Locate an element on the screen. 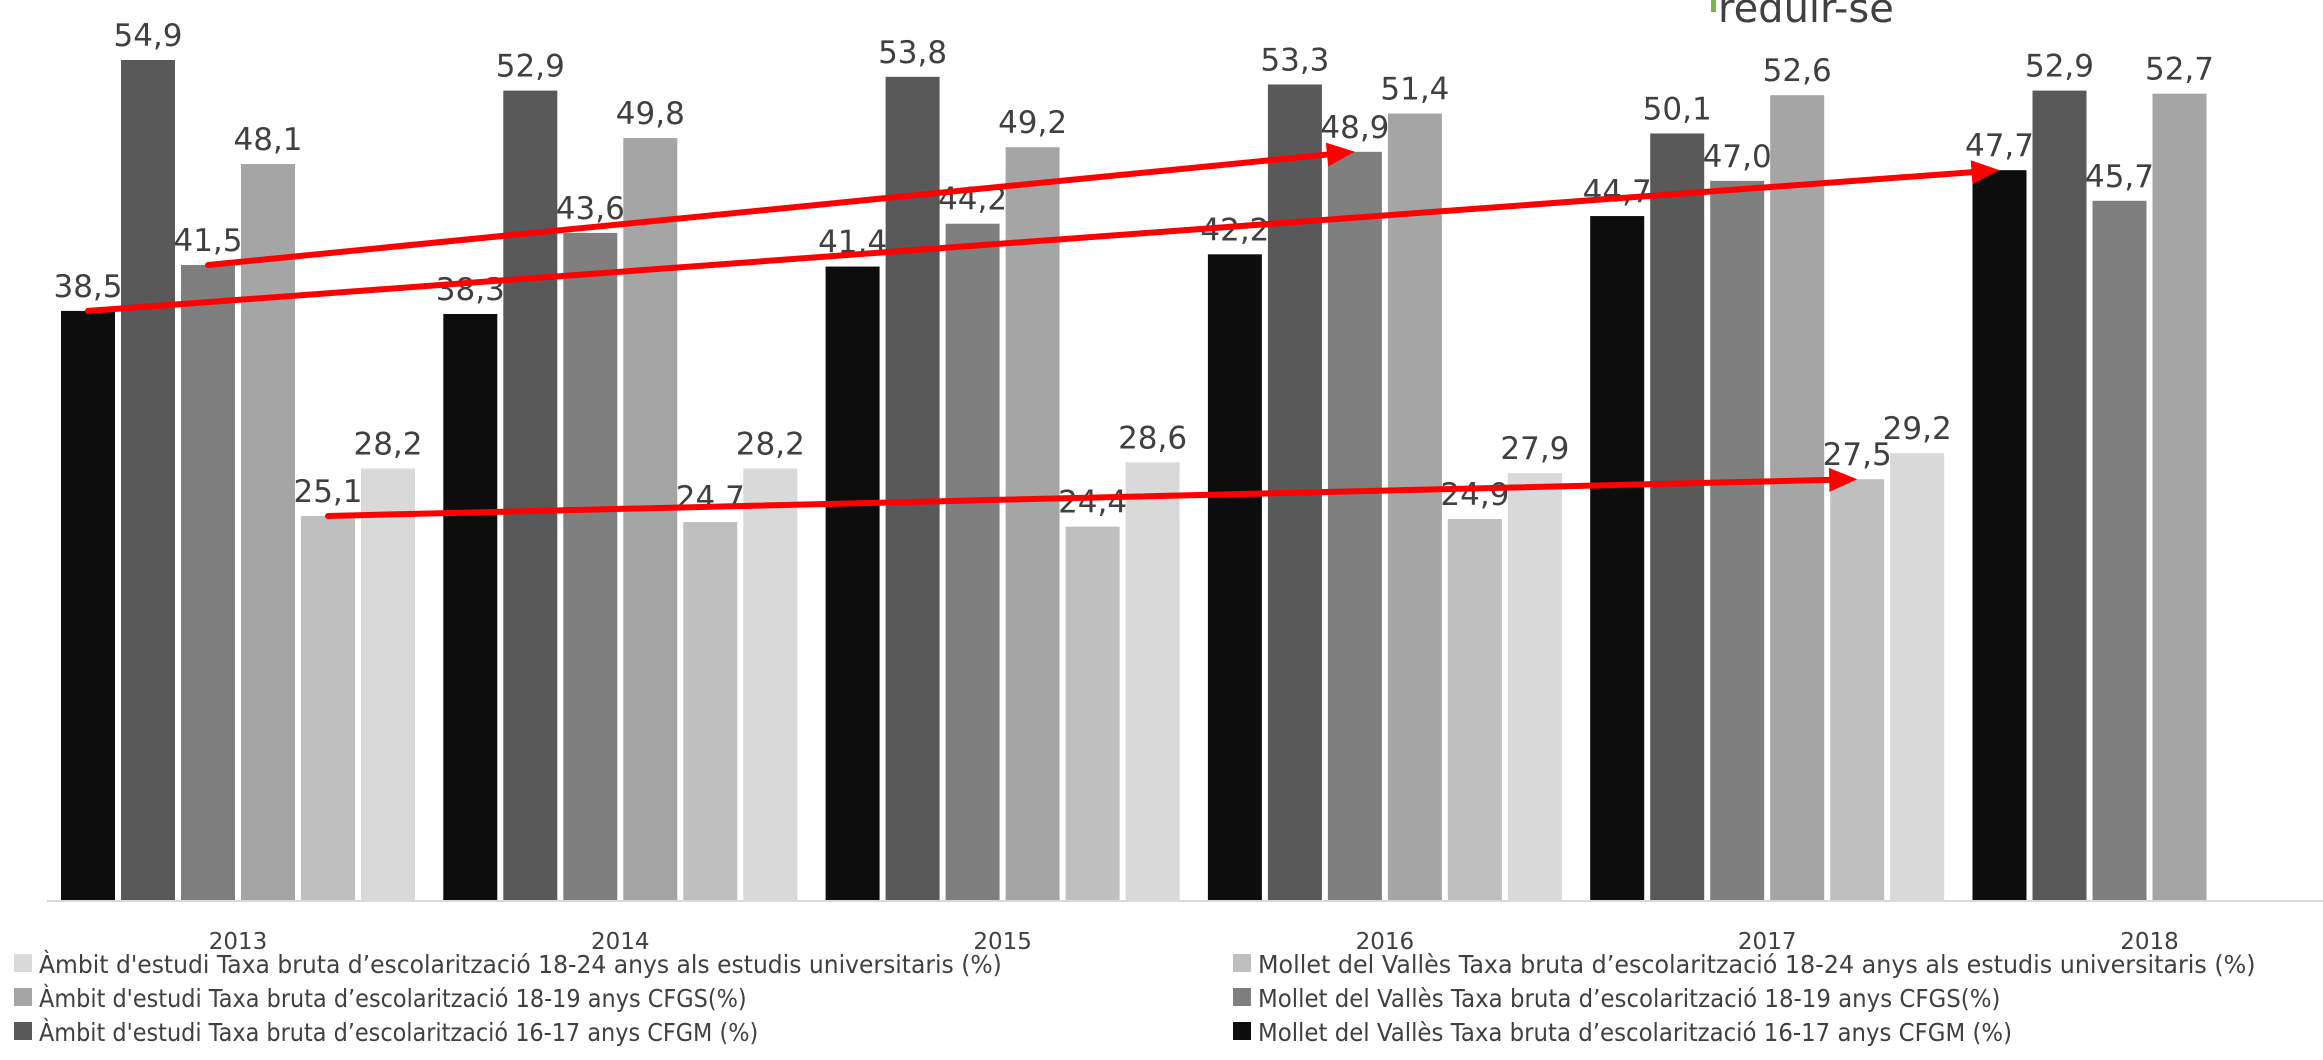 This screenshot has height=1060, width=2323. data-label-2016-series-3: 48,9 is located at coordinates (1354, 128).